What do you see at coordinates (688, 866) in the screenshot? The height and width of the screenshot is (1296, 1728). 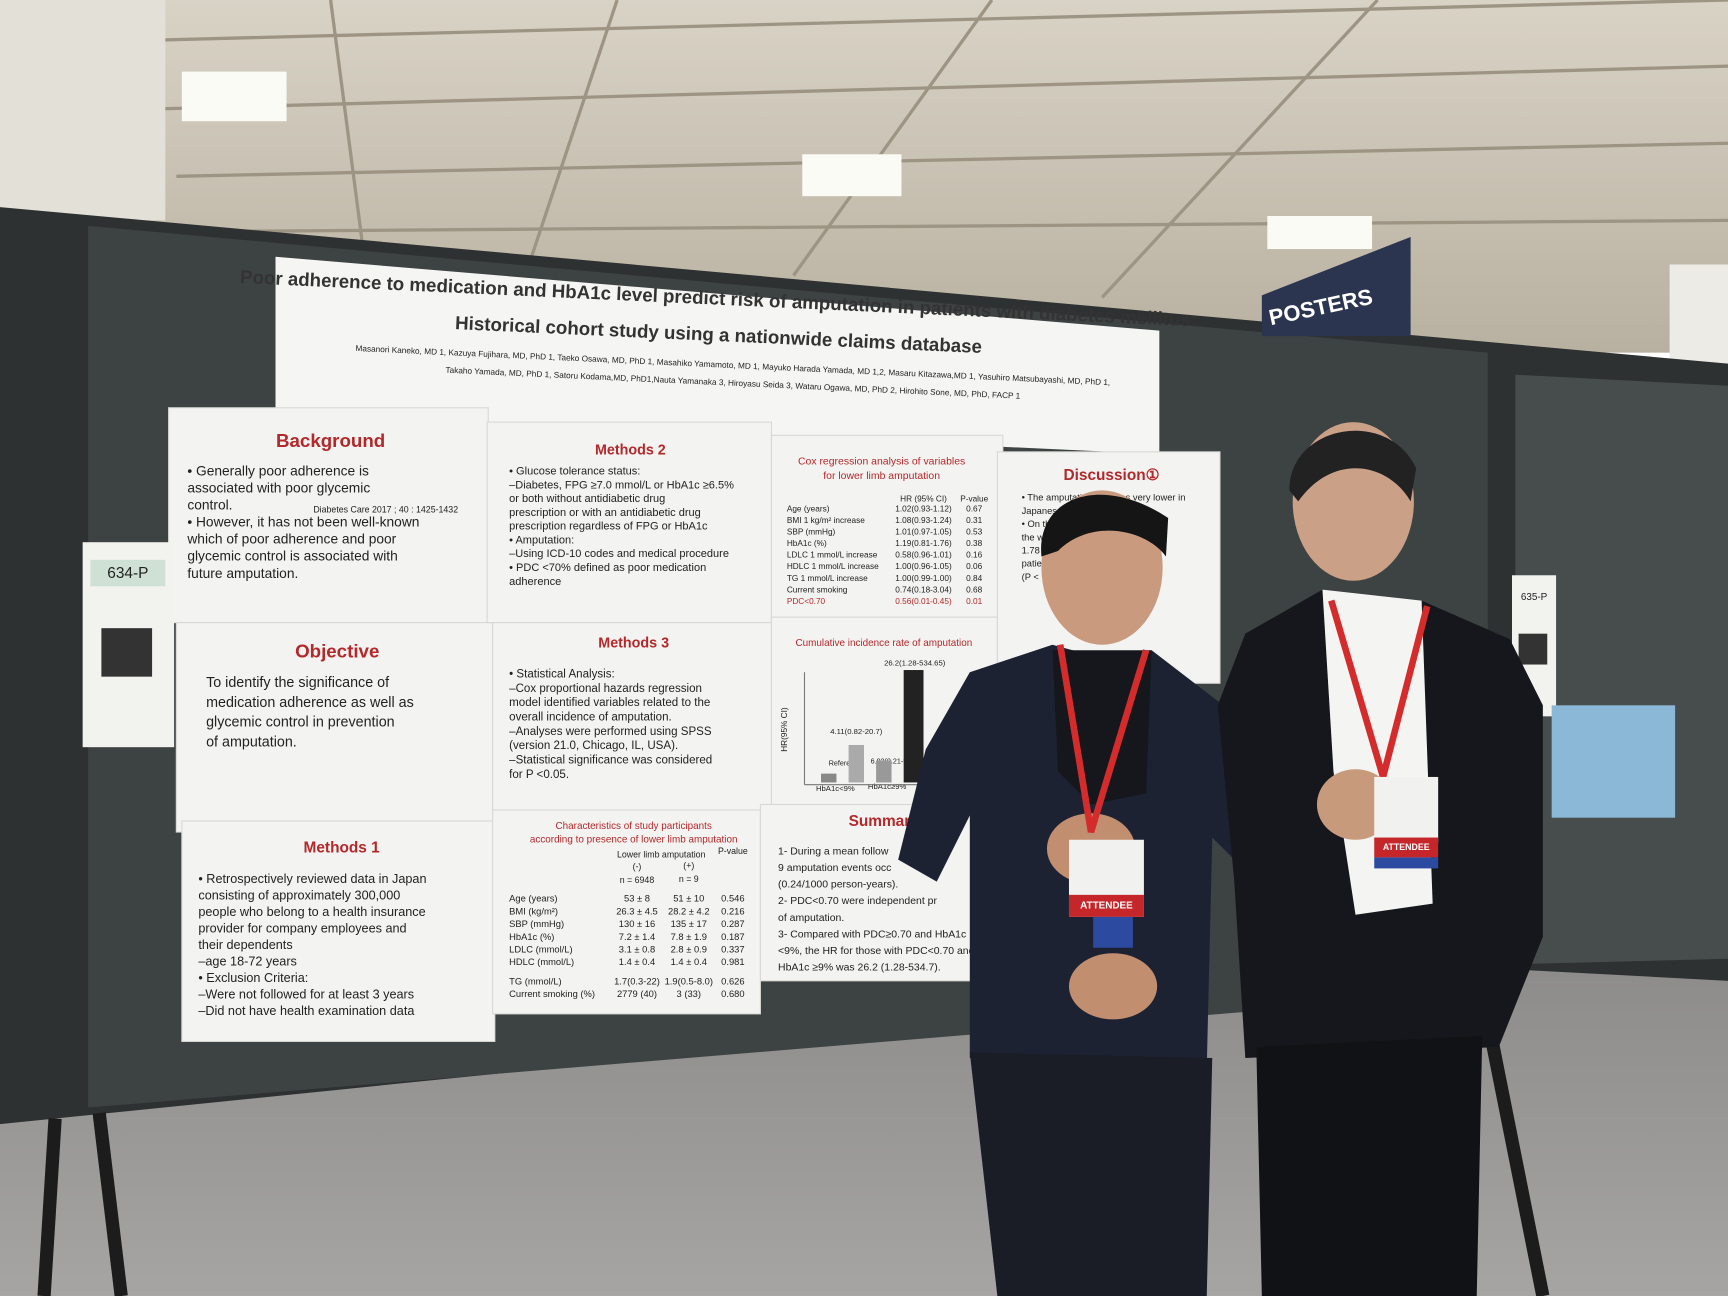 I see `table-header: (+)` at bounding box center [688, 866].